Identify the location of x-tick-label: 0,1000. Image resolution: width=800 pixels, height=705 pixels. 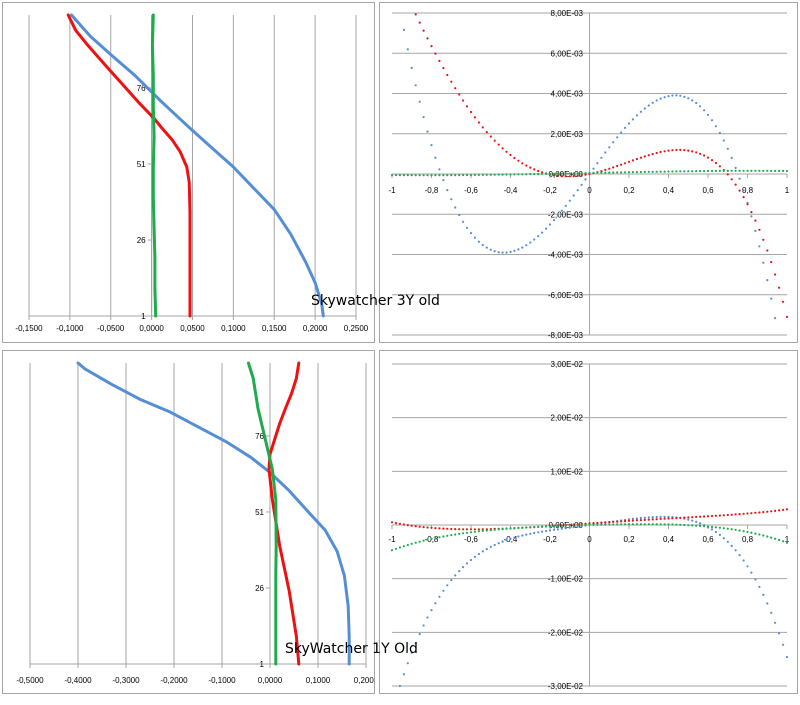
(318, 680).